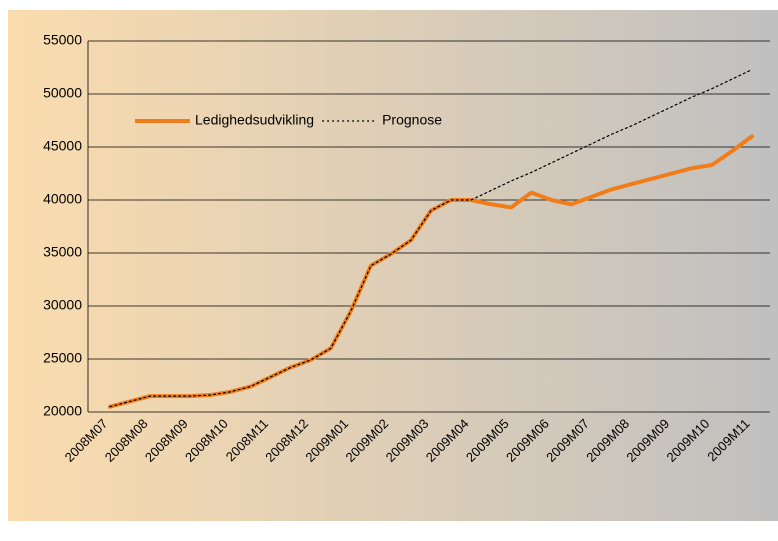 The height and width of the screenshot is (541, 778). I want to click on y-tick-label: 35000, so click(62, 252).